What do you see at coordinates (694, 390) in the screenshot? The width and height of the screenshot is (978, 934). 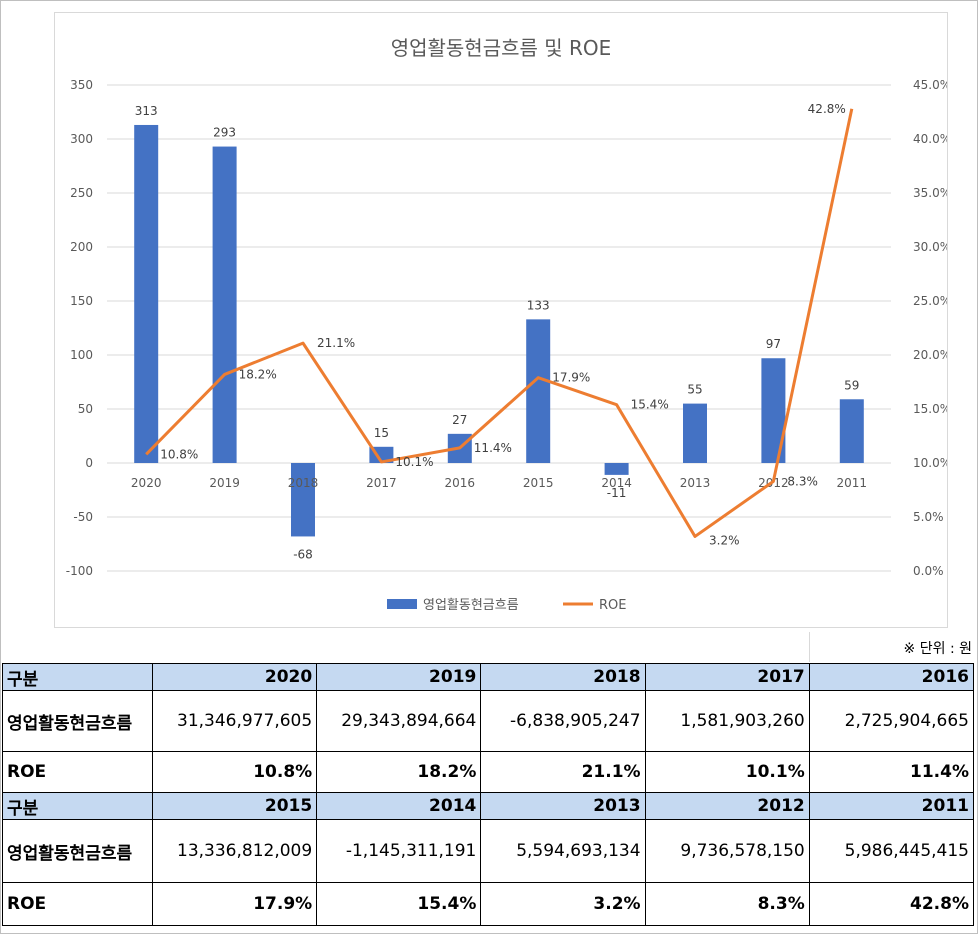 I see `bar-data-label: 55` at bounding box center [694, 390].